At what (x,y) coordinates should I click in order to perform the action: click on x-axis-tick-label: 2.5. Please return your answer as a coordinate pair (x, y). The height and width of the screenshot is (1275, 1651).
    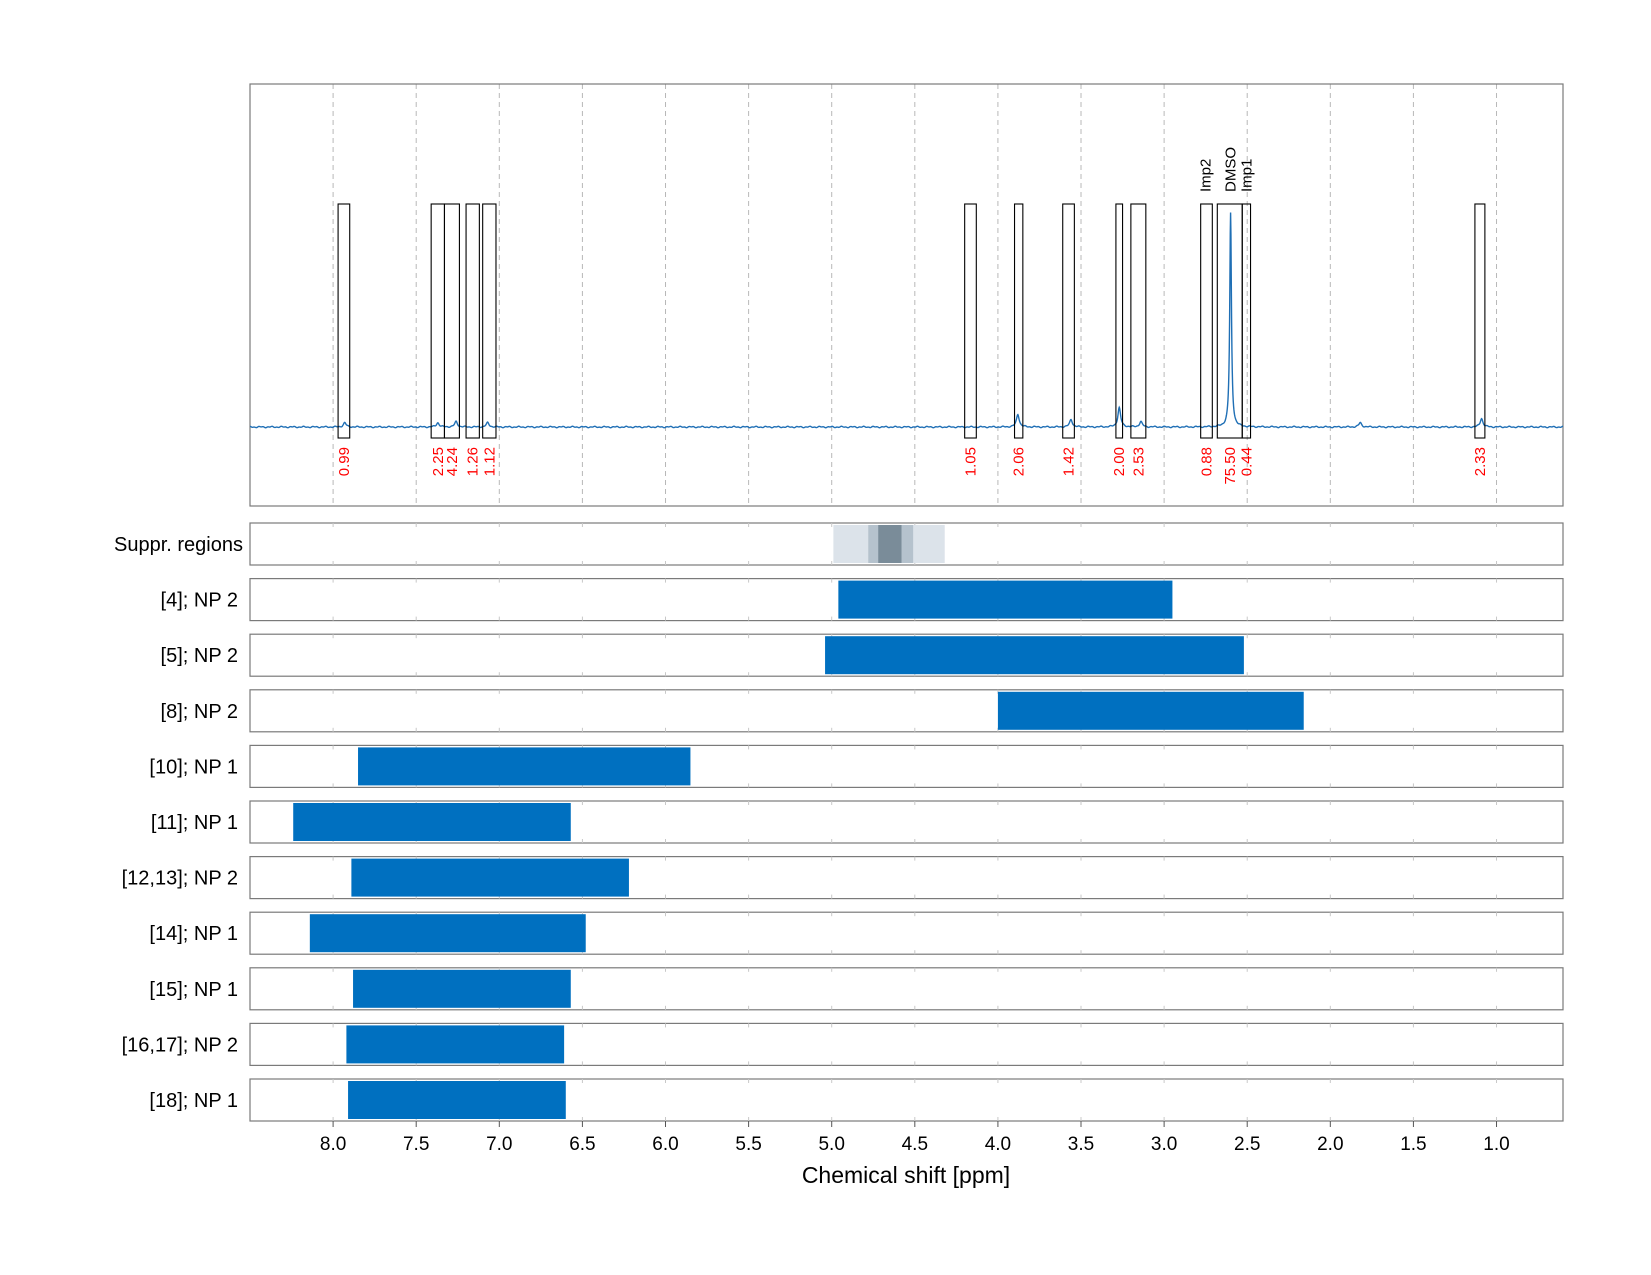
    Looking at the image, I should click on (1247, 1144).